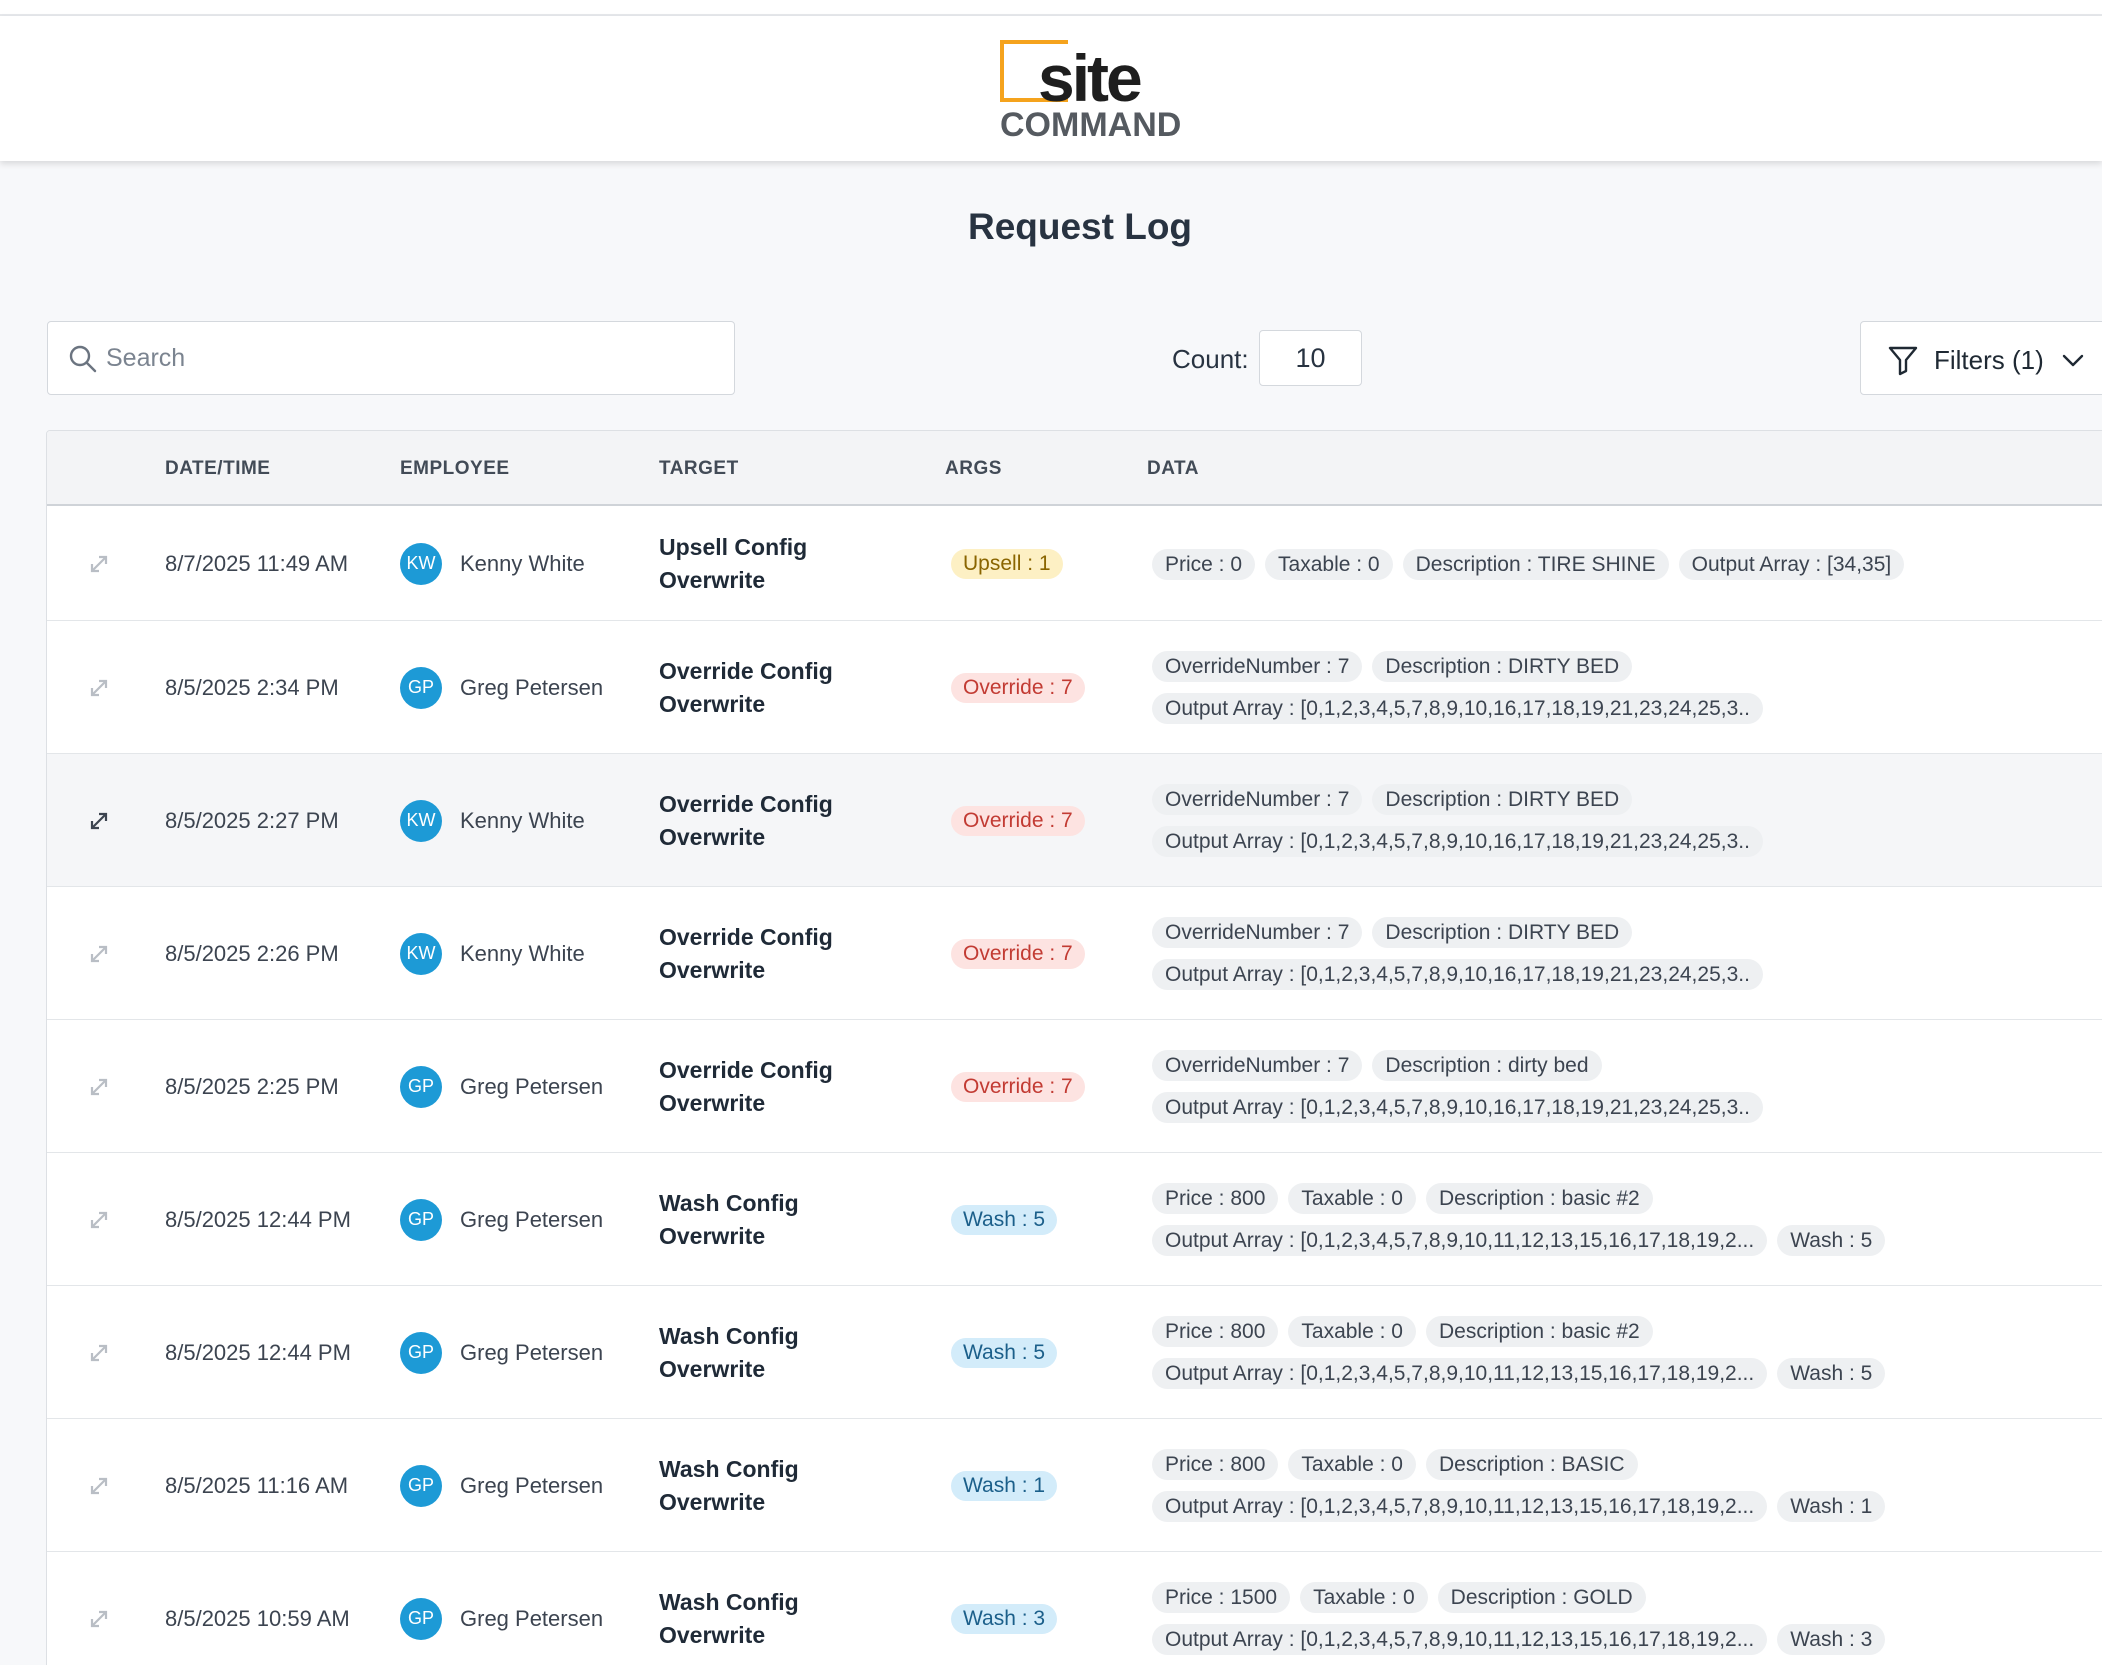  What do you see at coordinates (1215, 1331) in the screenshot?
I see `data-chip: Price : 800` at bounding box center [1215, 1331].